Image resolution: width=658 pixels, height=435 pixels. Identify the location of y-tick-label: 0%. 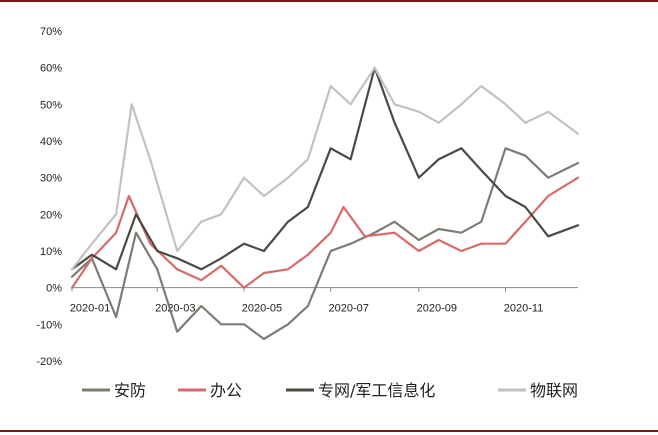
(54, 289).